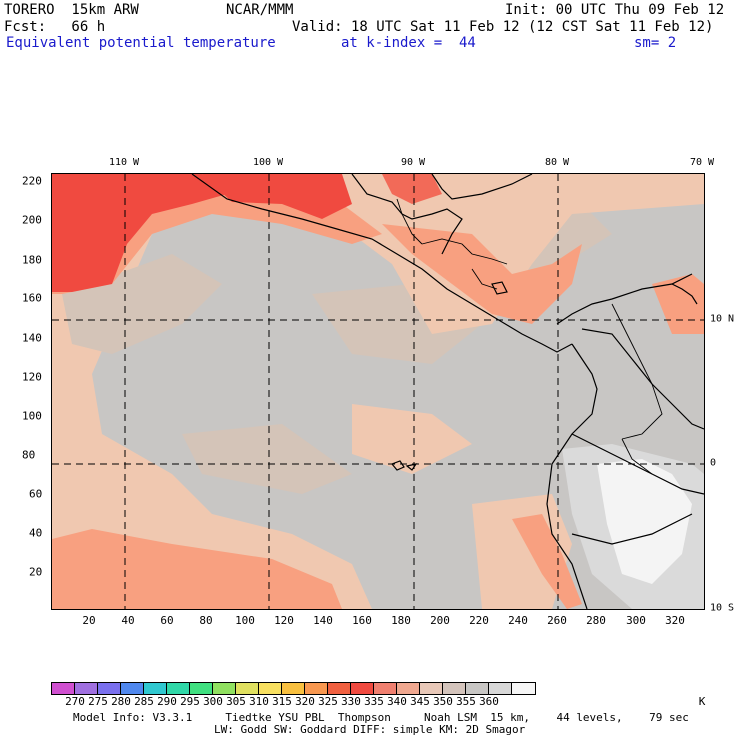  What do you see at coordinates (36, 533) in the screenshot?
I see `y-tick-label: 40` at bounding box center [36, 533].